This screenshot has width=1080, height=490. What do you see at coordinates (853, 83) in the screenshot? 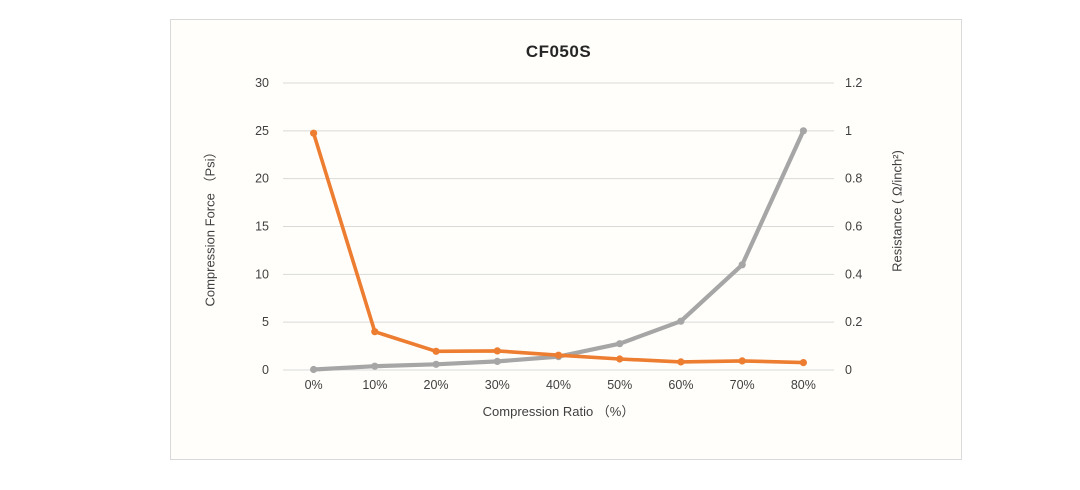
I see `right-axis-tick-label: 1.2` at bounding box center [853, 83].